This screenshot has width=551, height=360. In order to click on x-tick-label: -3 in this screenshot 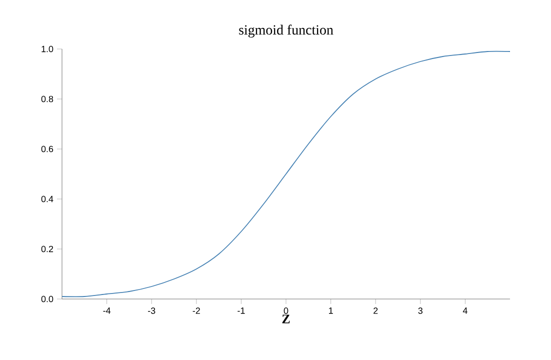, I will do `click(152, 311)`.